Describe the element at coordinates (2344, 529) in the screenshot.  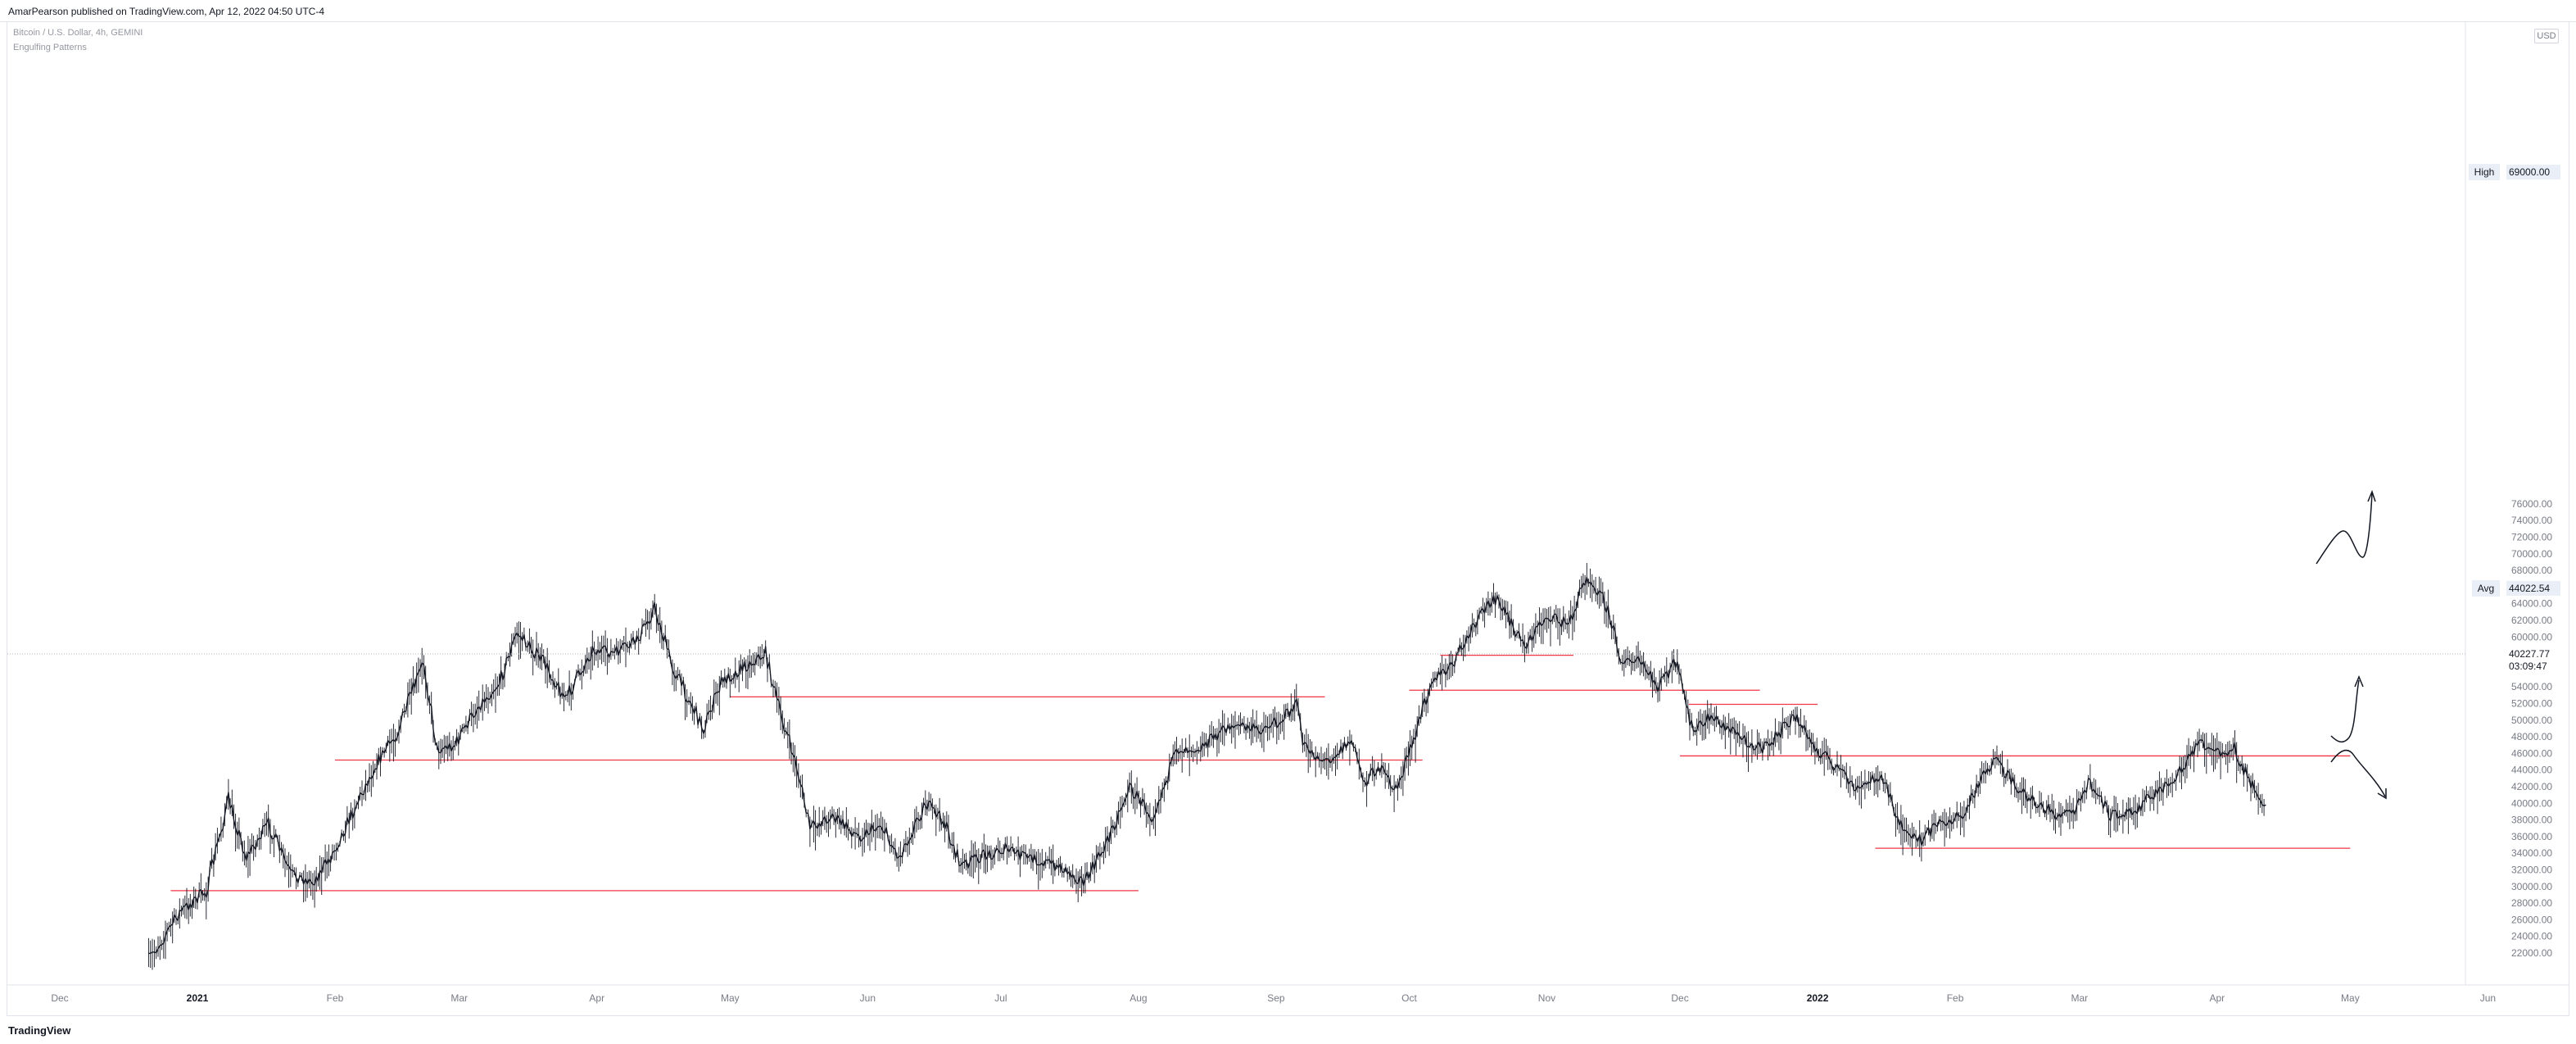
I see `projection-arrow-up-upper` at that location.